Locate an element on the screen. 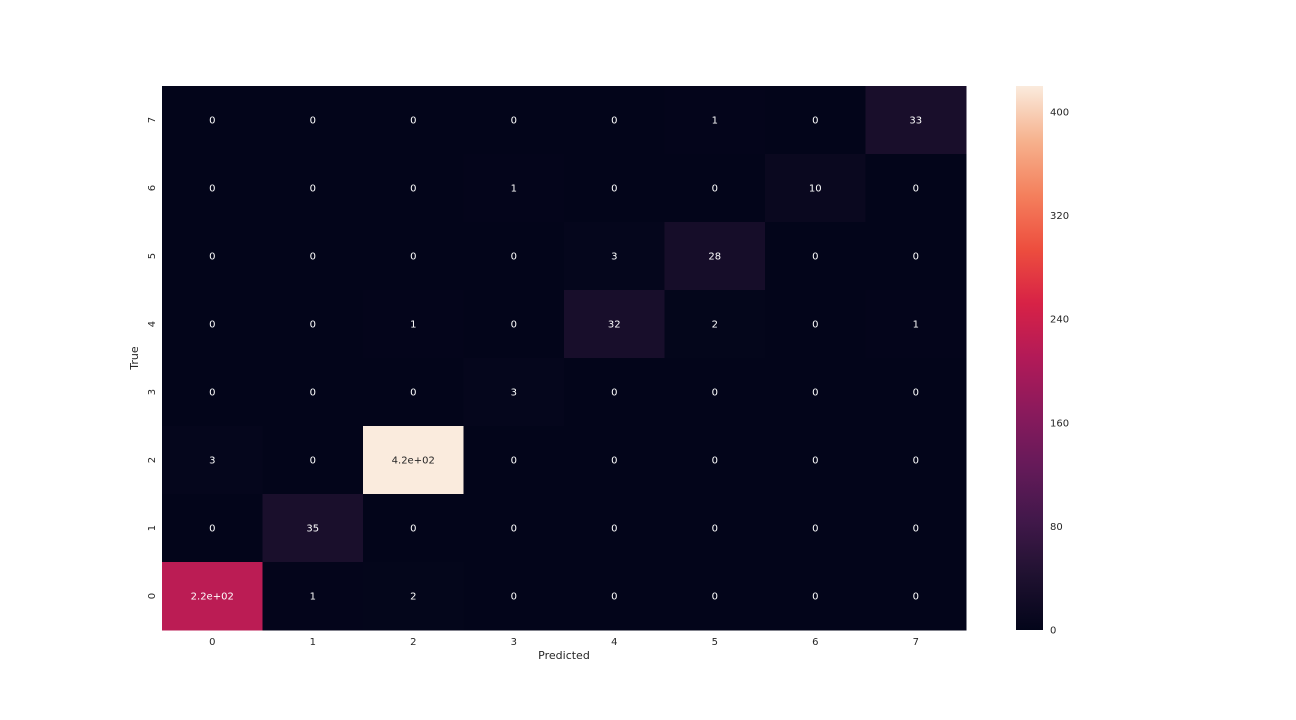 Image resolution: width=1296 pixels, height=720 pixels. y-tick-label: 0 is located at coordinates (152, 596).